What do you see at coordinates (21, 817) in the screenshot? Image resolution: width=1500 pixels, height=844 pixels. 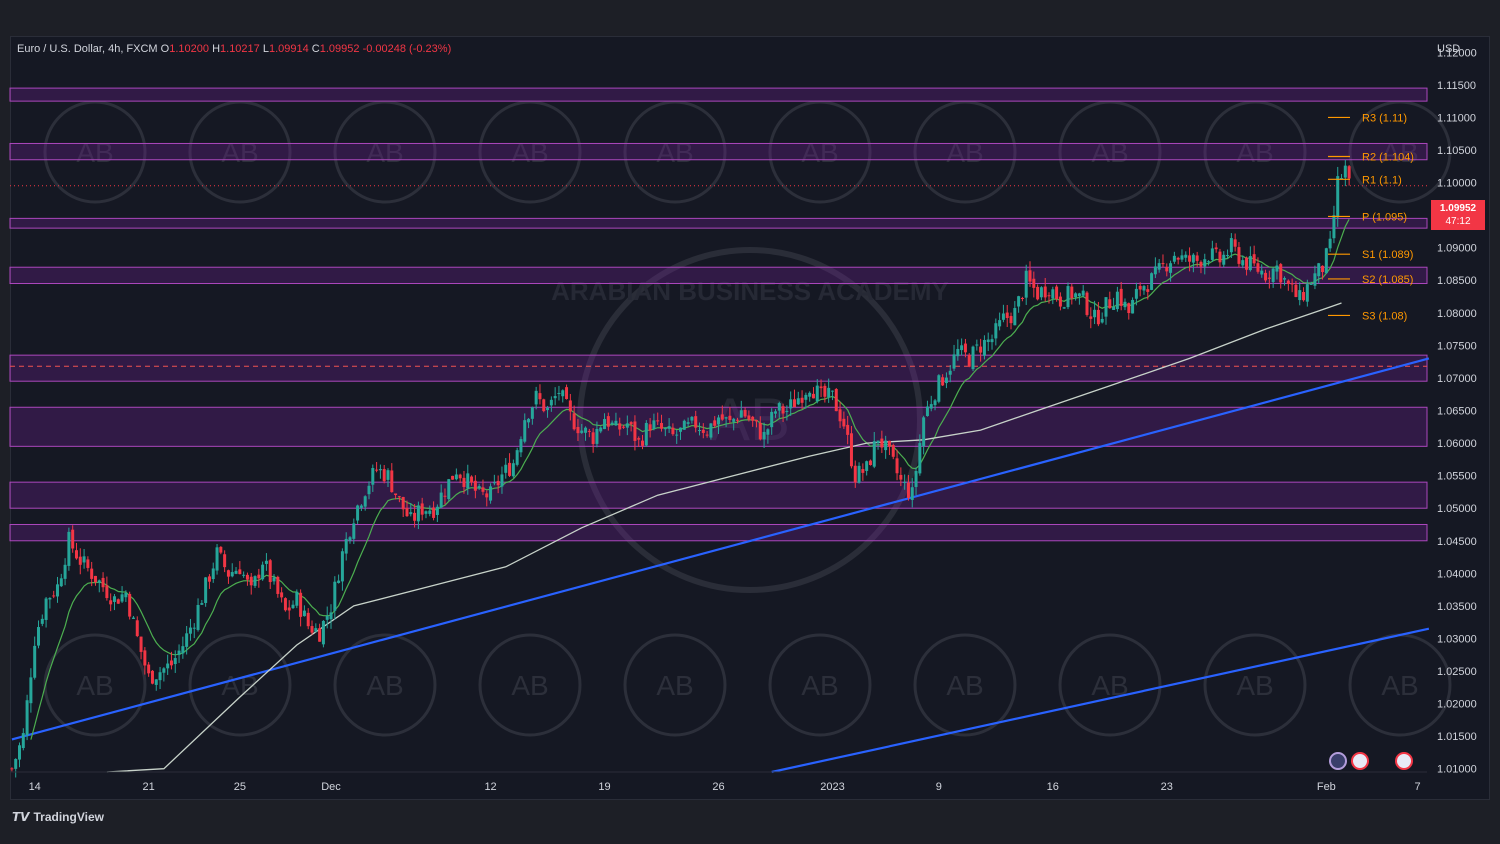 I see `tv-logo-icon: 𝙏𝙑` at bounding box center [21, 817].